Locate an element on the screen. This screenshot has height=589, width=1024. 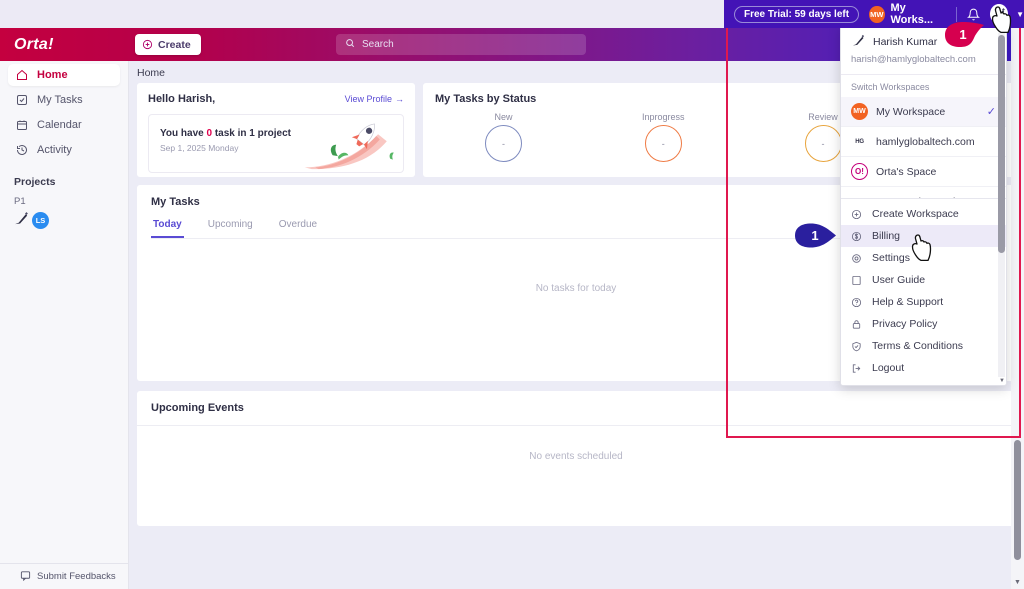
workspace-option-hamlyglobaltech: HG hamlyglobaltech.com is located at coordinates (923, 142).